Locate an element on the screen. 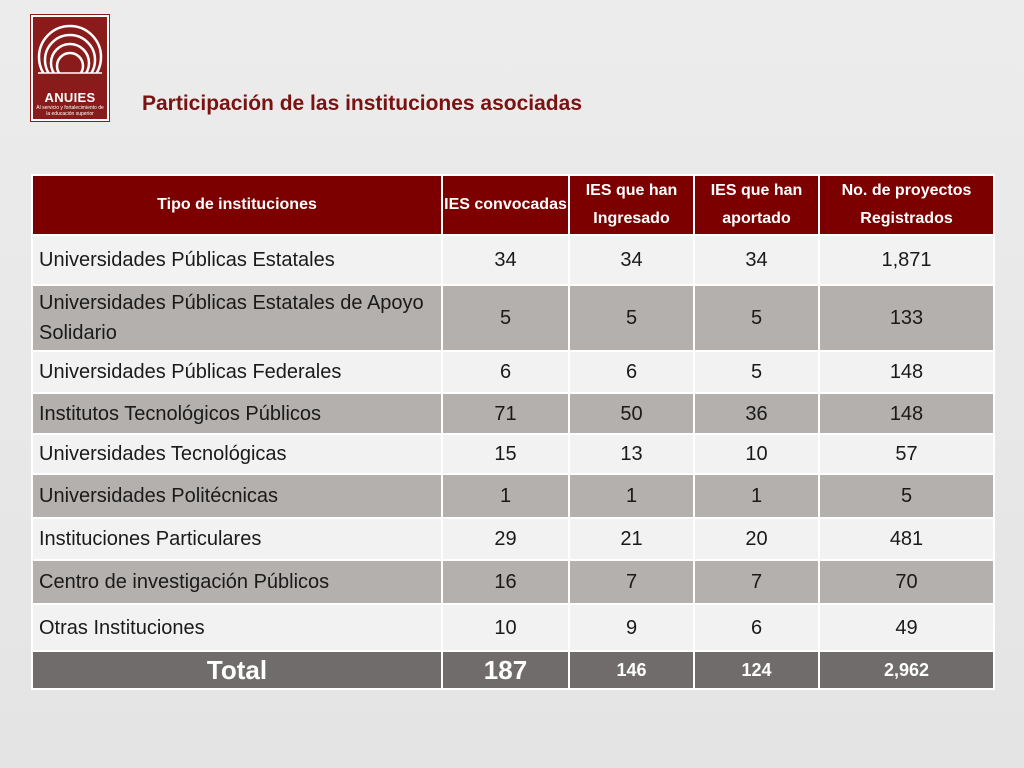 The height and width of the screenshot is (768, 1024). total-ingresado: 146 is located at coordinates (631, 670).